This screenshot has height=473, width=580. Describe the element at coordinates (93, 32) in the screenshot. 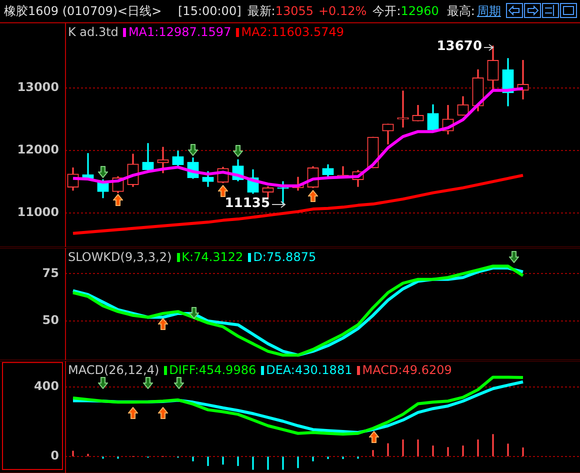

I see `chart-subtitle: K ad.3td` at that location.